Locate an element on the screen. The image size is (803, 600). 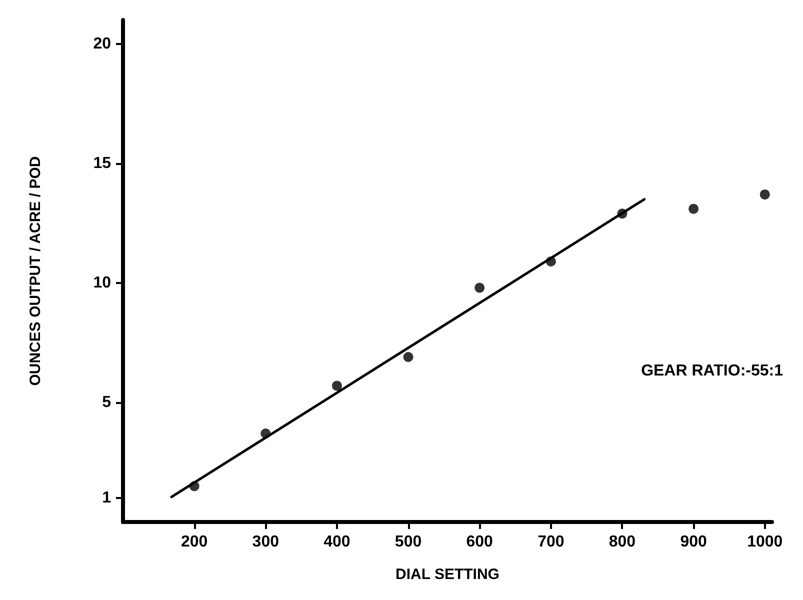
y-tick-label: 10 is located at coordinates (102, 283).